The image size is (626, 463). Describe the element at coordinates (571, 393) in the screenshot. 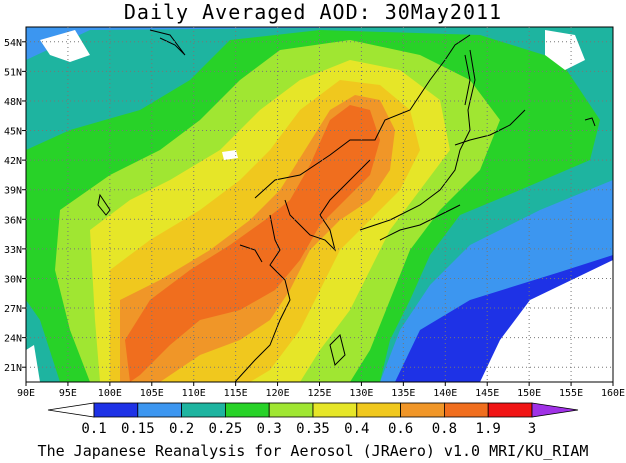

I see `lon-tick-label: 155E` at that location.